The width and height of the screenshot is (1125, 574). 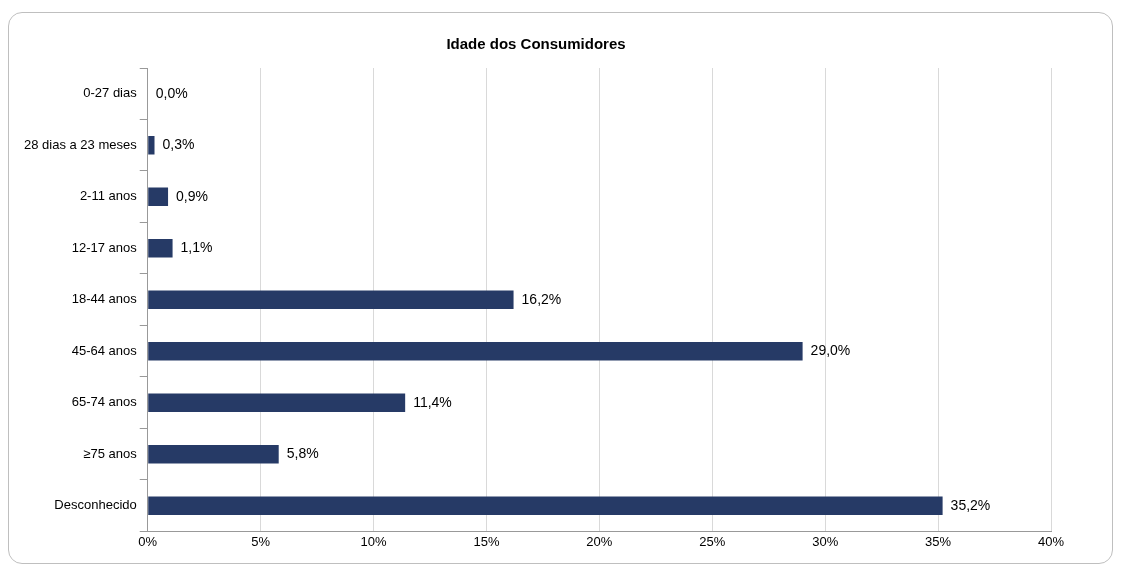 I want to click on data-label: 11,4%, so click(x=432, y=401).